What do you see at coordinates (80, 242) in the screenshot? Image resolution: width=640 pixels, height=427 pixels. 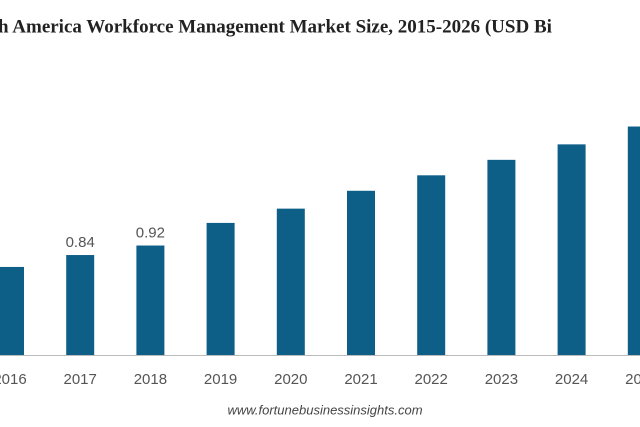 I see `value-label: 0.84` at bounding box center [80, 242].